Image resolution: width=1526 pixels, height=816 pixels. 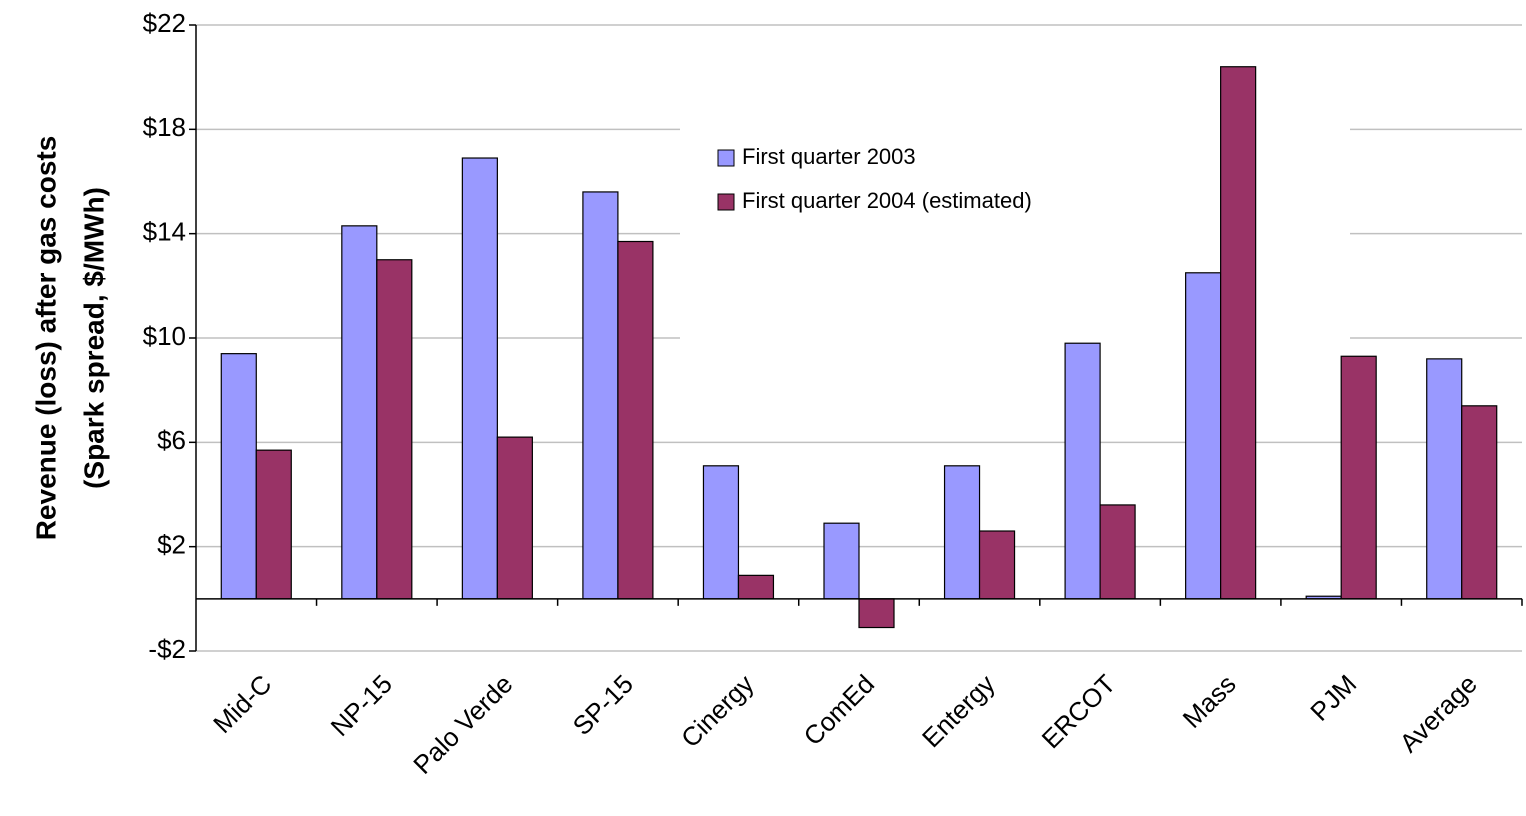 What do you see at coordinates (958, 711) in the screenshot?
I see `x-tick-label: Entergy` at bounding box center [958, 711].